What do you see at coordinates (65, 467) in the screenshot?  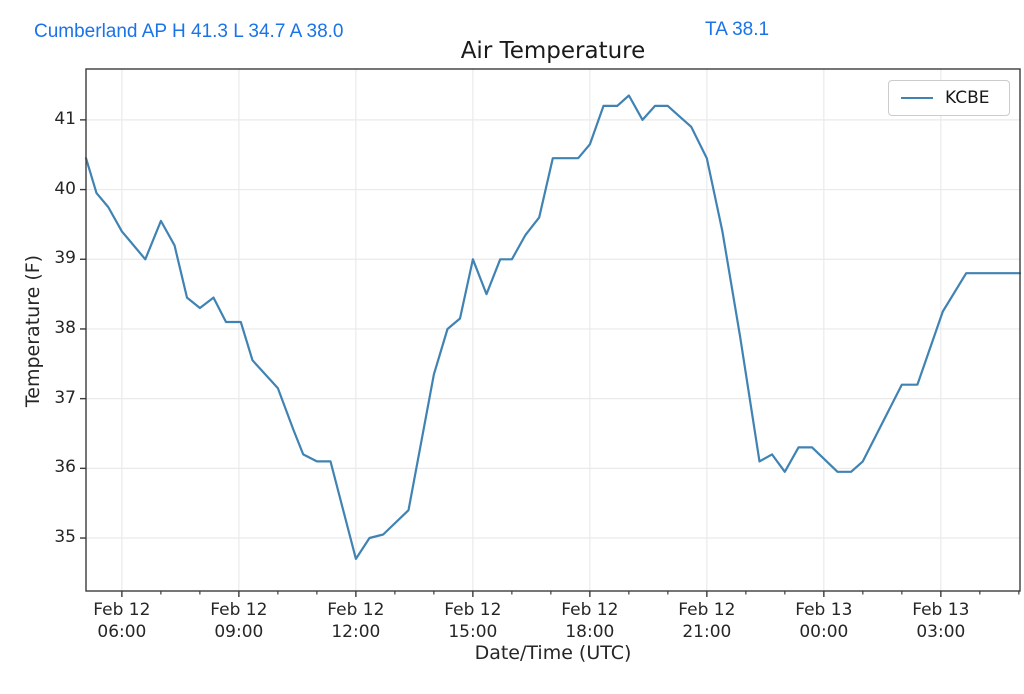 I see `y-tick-label: 36` at bounding box center [65, 467].